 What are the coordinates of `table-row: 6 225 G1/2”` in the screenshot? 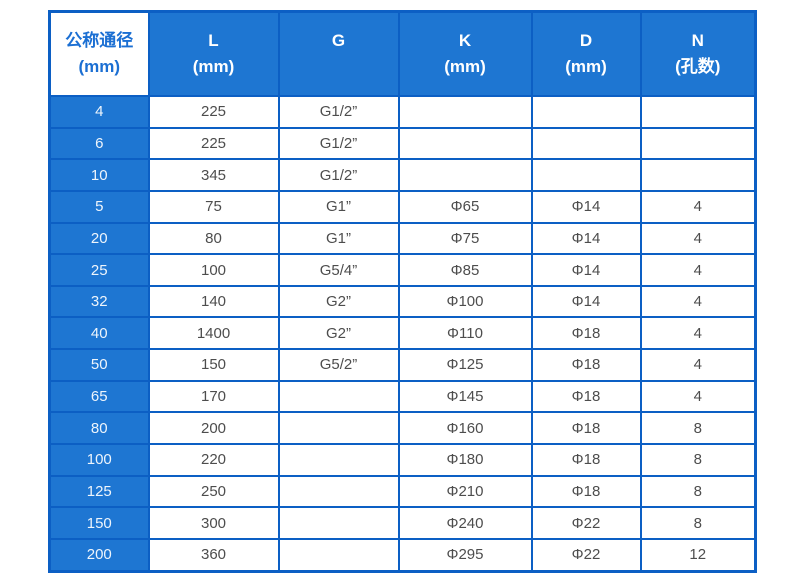 It's located at (402, 143).